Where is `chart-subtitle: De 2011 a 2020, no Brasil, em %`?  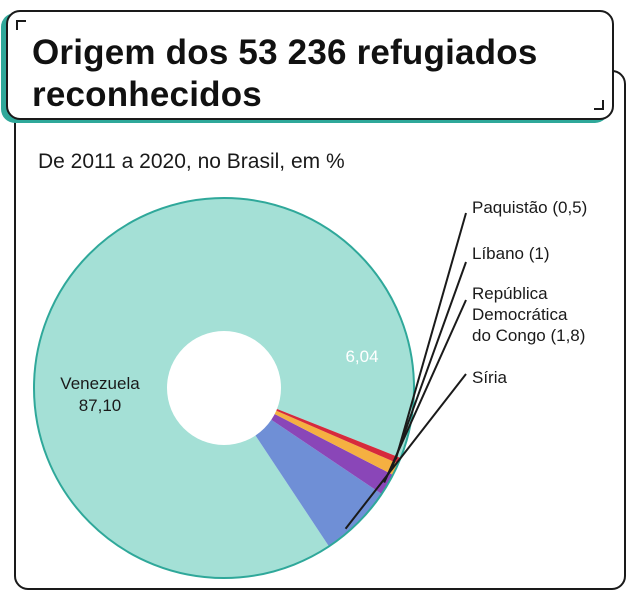
chart-subtitle: De 2011 a 2020, no Brasil, em % is located at coordinates (191, 161).